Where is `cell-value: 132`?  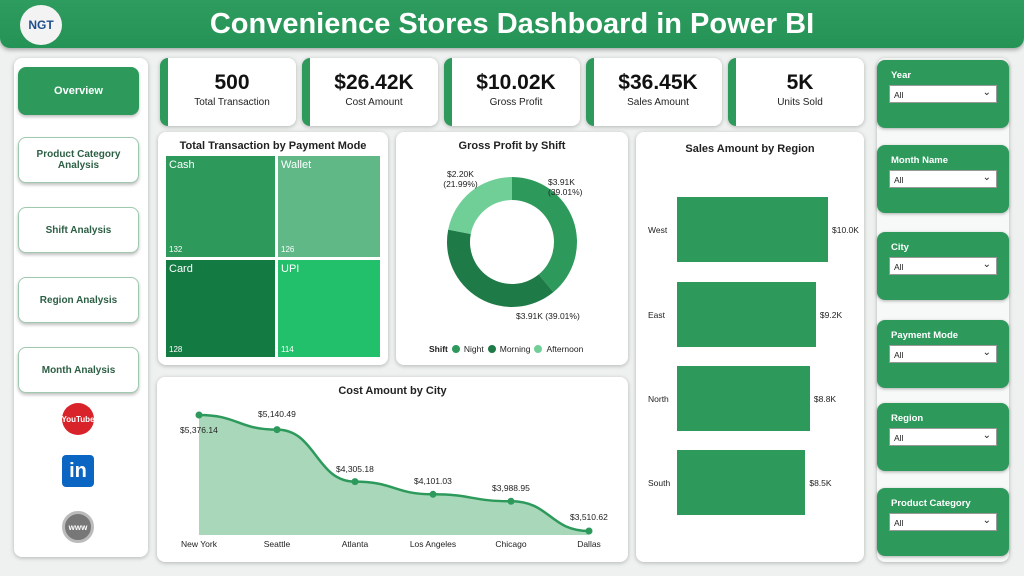
cell-value: 132 is located at coordinates (176, 249).